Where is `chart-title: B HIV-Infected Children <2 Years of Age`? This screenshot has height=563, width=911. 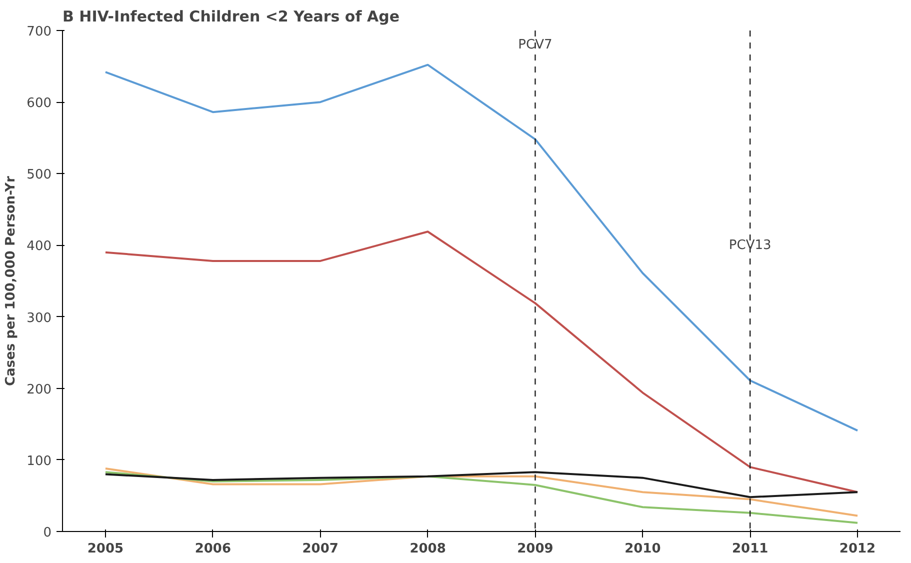
chart-title: B HIV-Infected Children <2 Years of Age is located at coordinates (231, 17).